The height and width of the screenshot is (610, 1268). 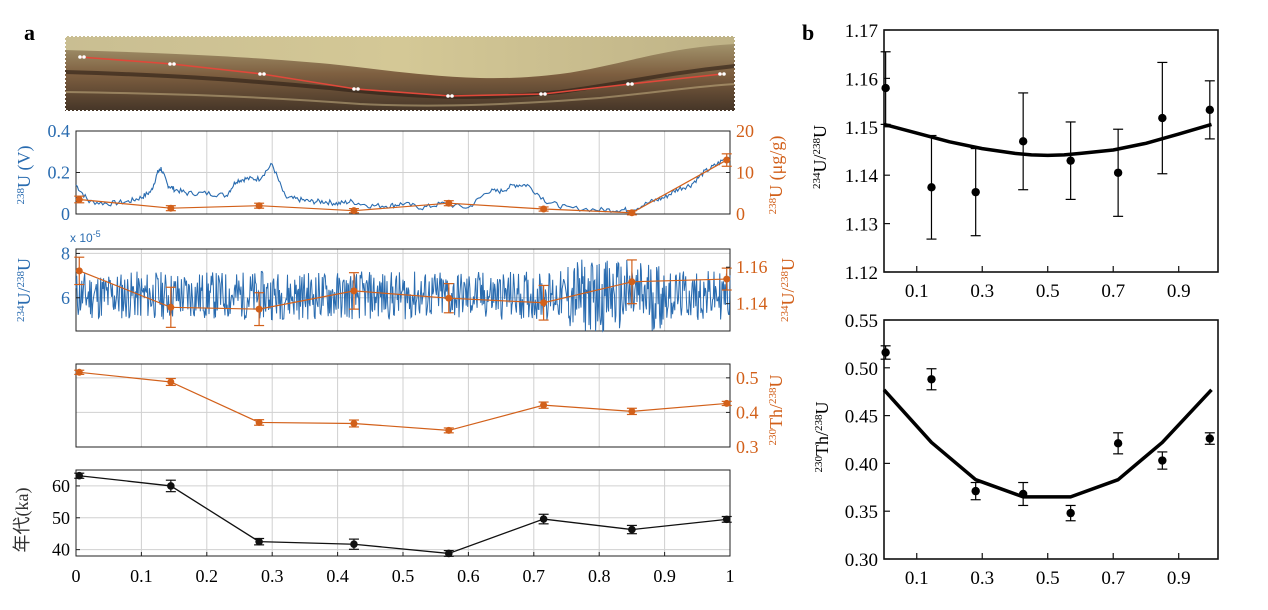 I want to click on a4-x-ticklabel: 0.8, so click(x=599, y=576).